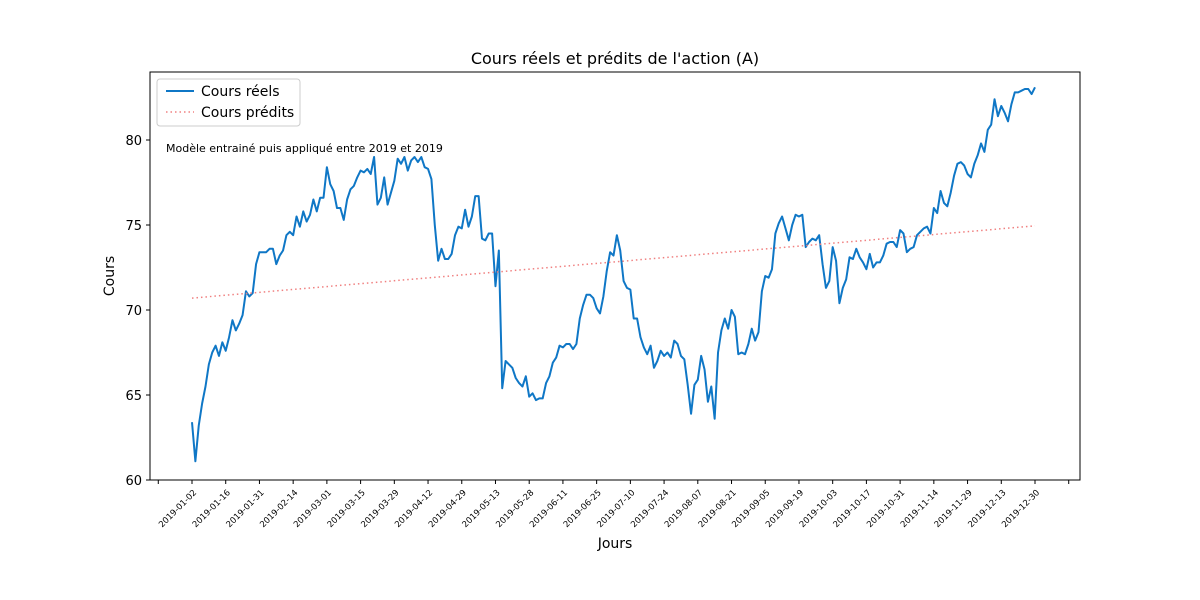 The height and width of the screenshot is (600, 1200). What do you see at coordinates (133, 141) in the screenshot?
I see `y-tick-label: 80` at bounding box center [133, 141].